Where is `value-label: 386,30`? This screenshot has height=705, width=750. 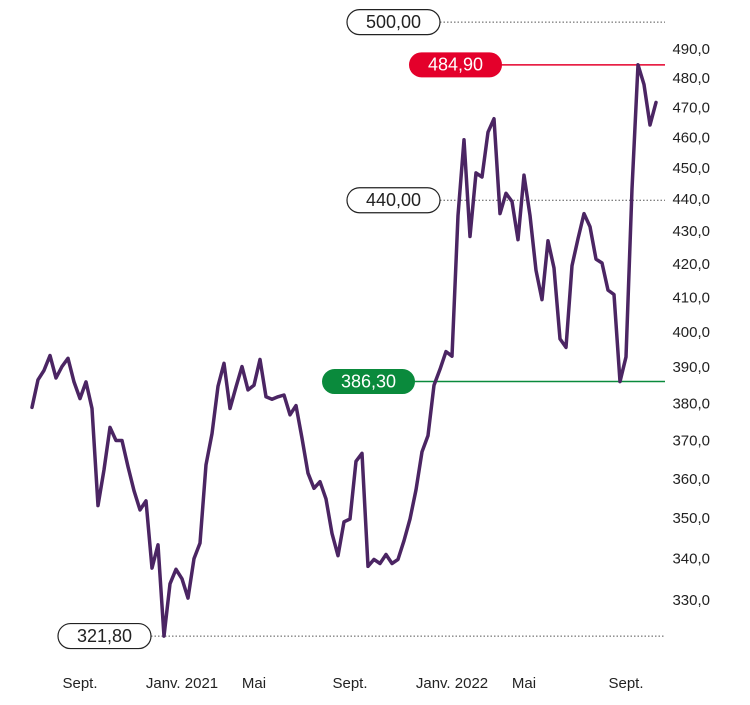
value-label: 386,30 is located at coordinates (368, 381).